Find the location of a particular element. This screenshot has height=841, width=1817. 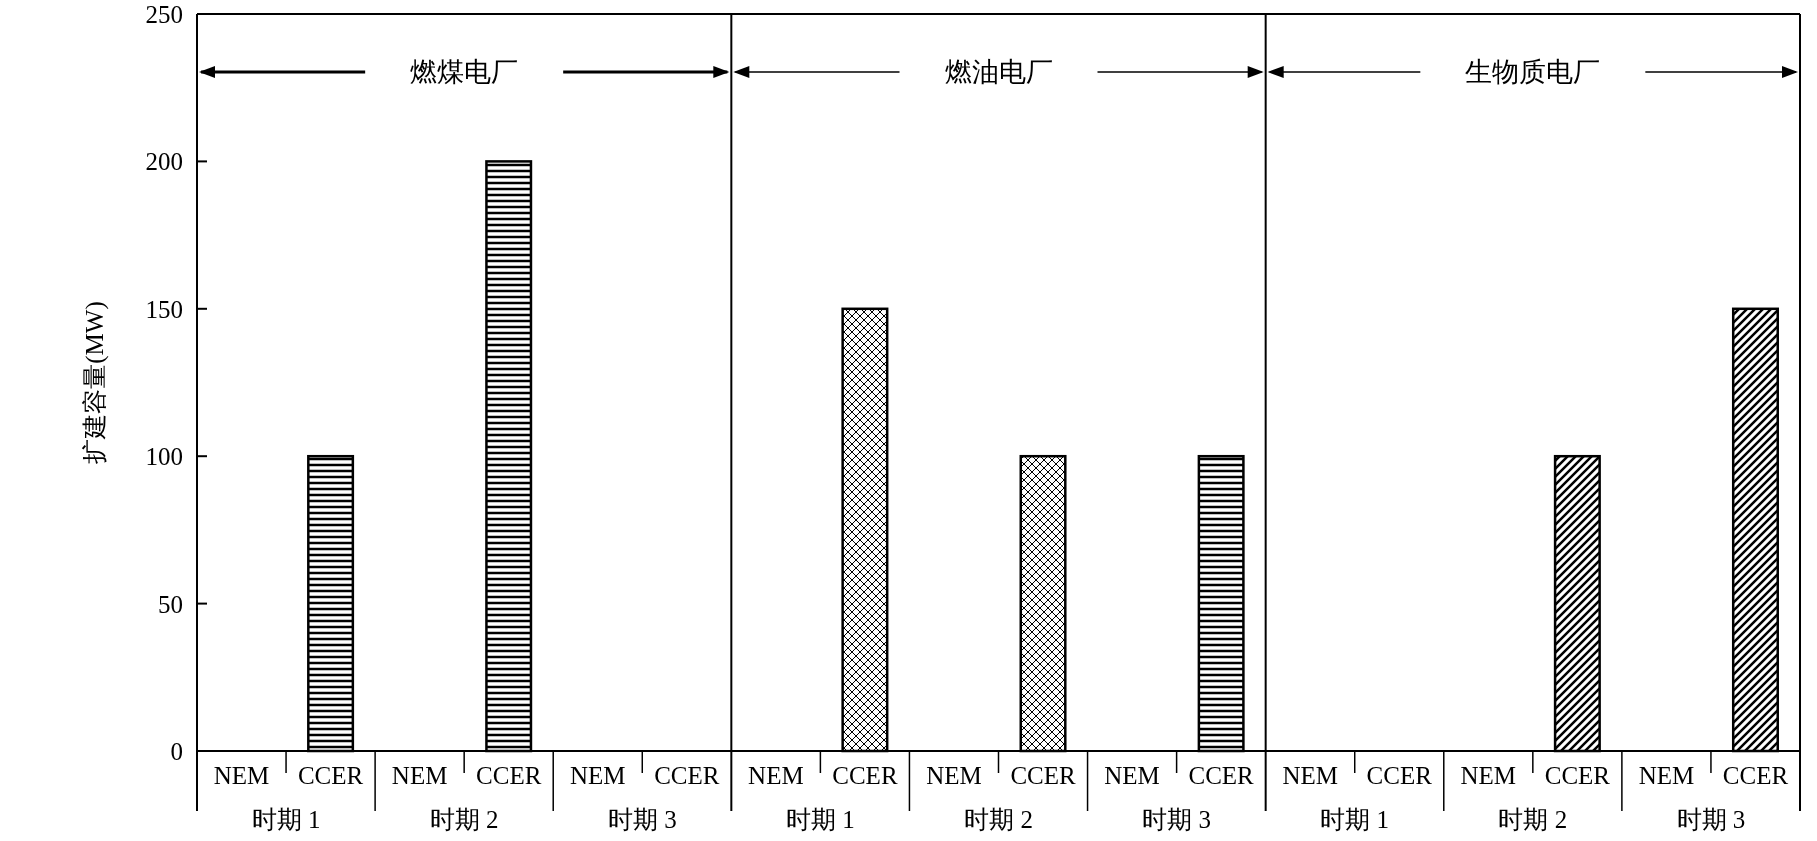

annotation: 生物质电厂 is located at coordinates (1533, 72).